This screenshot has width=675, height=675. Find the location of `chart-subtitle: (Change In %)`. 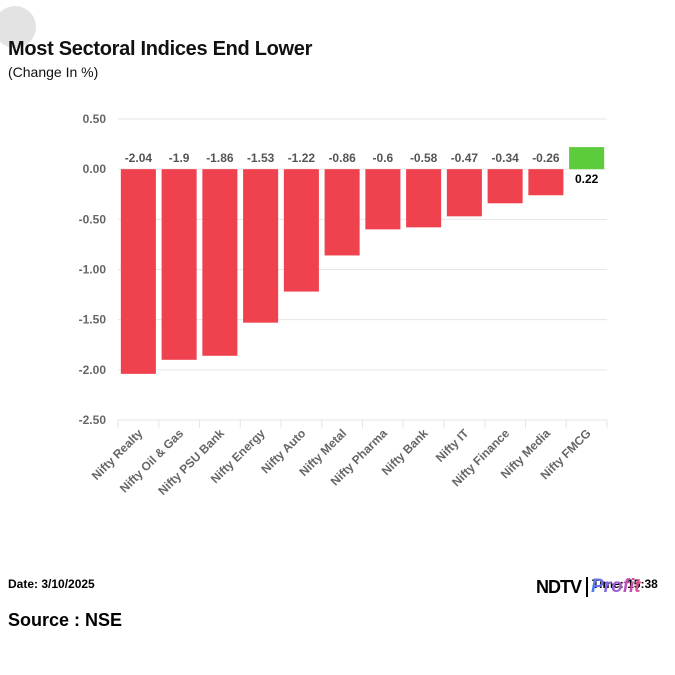

chart-subtitle: (Change In %) is located at coordinates (53, 72).